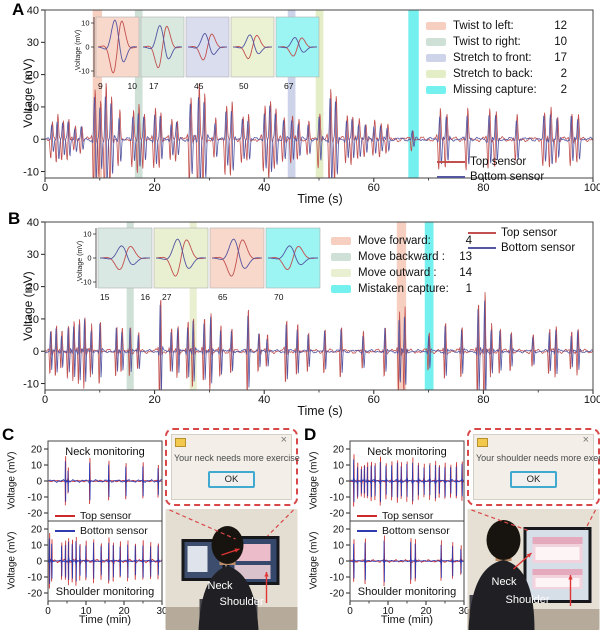 This screenshot has height=635, width=600. What do you see at coordinates (490, 169) in the screenshot?
I see `panel-a-line-legend: Top sensor Bottom sensor` at bounding box center [490, 169].